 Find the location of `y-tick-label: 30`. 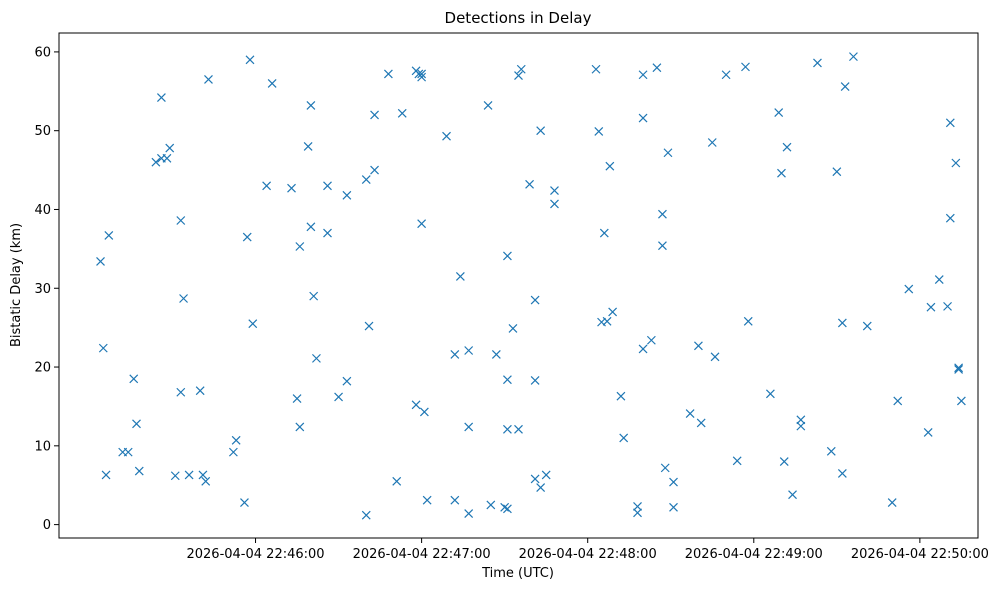

y-tick-label: 30 is located at coordinates (42, 289).